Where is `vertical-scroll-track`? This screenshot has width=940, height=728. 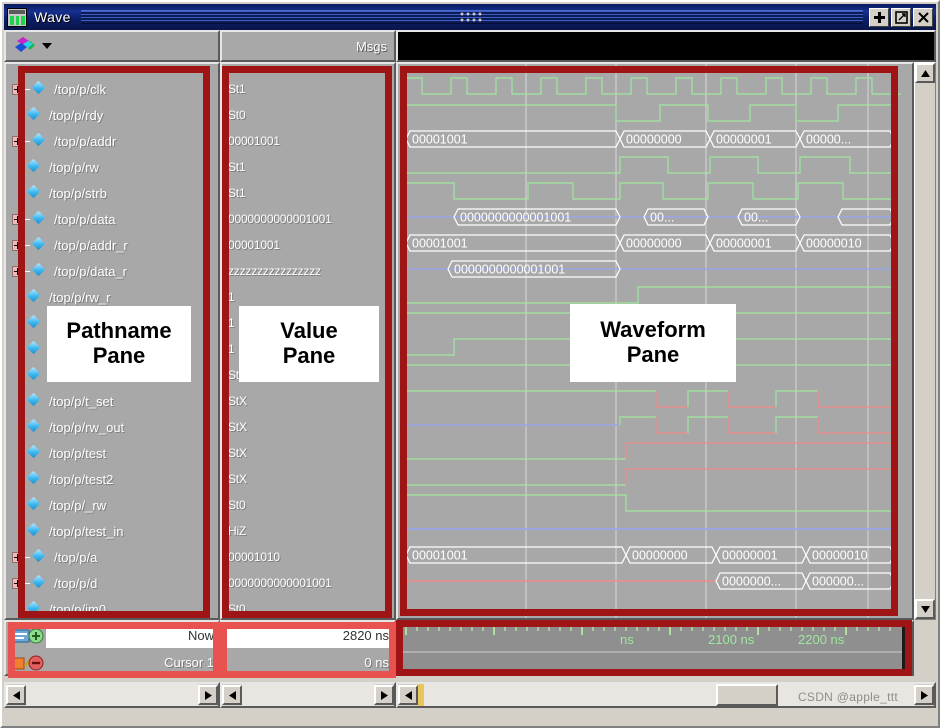 vertical-scroll-track is located at coordinates (925, 341).